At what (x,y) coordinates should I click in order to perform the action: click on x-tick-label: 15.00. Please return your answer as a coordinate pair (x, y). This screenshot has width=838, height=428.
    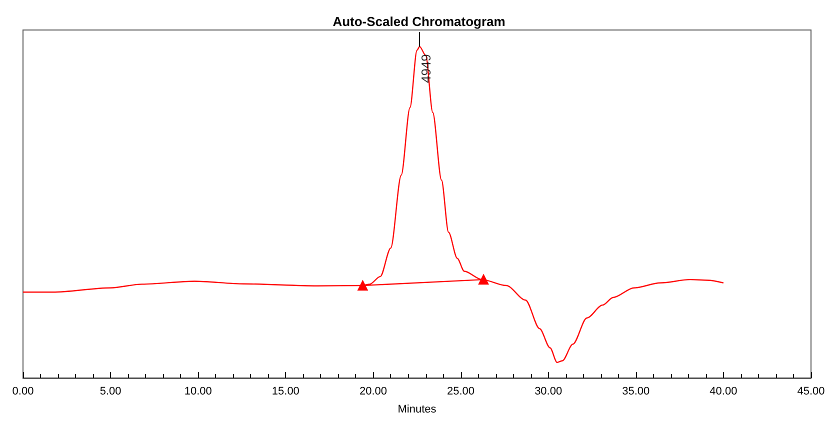
    Looking at the image, I should click on (286, 392).